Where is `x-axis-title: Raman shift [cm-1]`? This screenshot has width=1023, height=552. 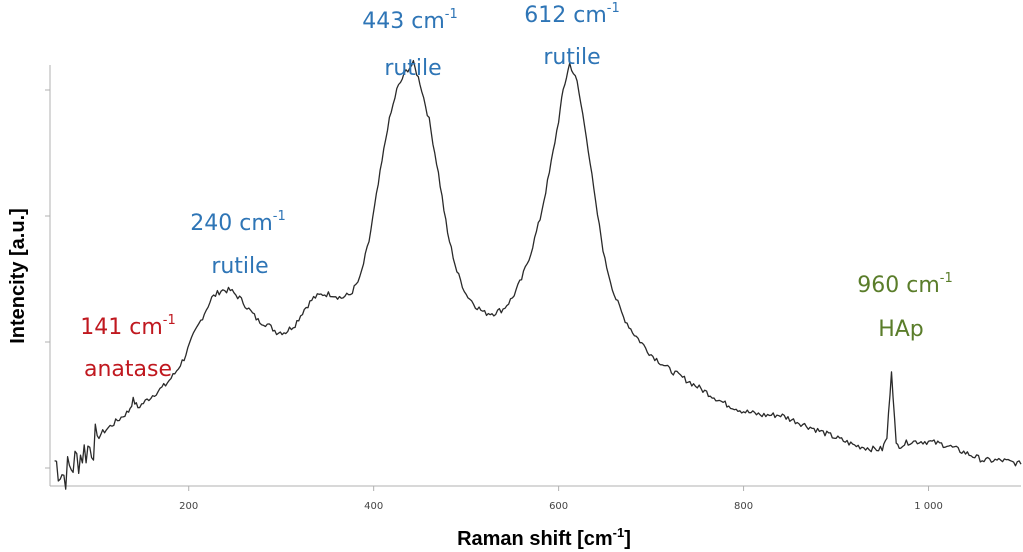
x-axis-title: Raman shift [cm-1] is located at coordinates (544, 537).